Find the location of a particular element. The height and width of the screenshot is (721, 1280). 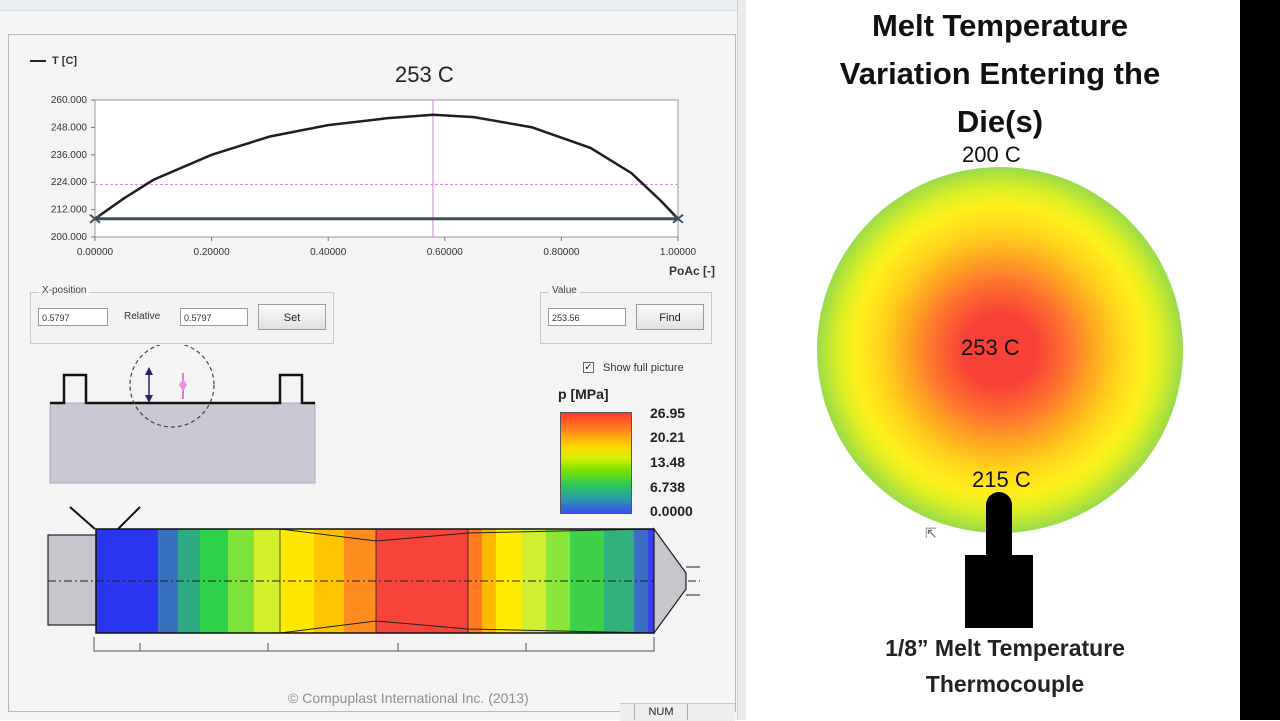

x-tick-label: 0.40000 is located at coordinates (328, 252).